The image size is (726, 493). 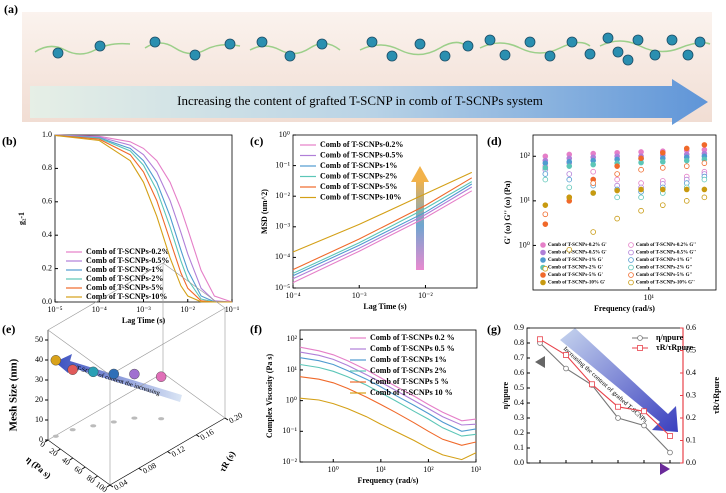 What do you see at coordinates (126, 296) in the screenshot?
I see `legend-label: Comb of T-SCNPs-10%` at bounding box center [126, 296].